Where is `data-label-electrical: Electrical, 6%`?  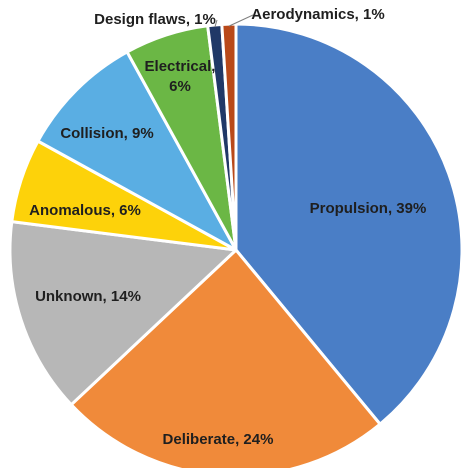 data-label-electrical: Electrical, 6% is located at coordinates (180, 76).